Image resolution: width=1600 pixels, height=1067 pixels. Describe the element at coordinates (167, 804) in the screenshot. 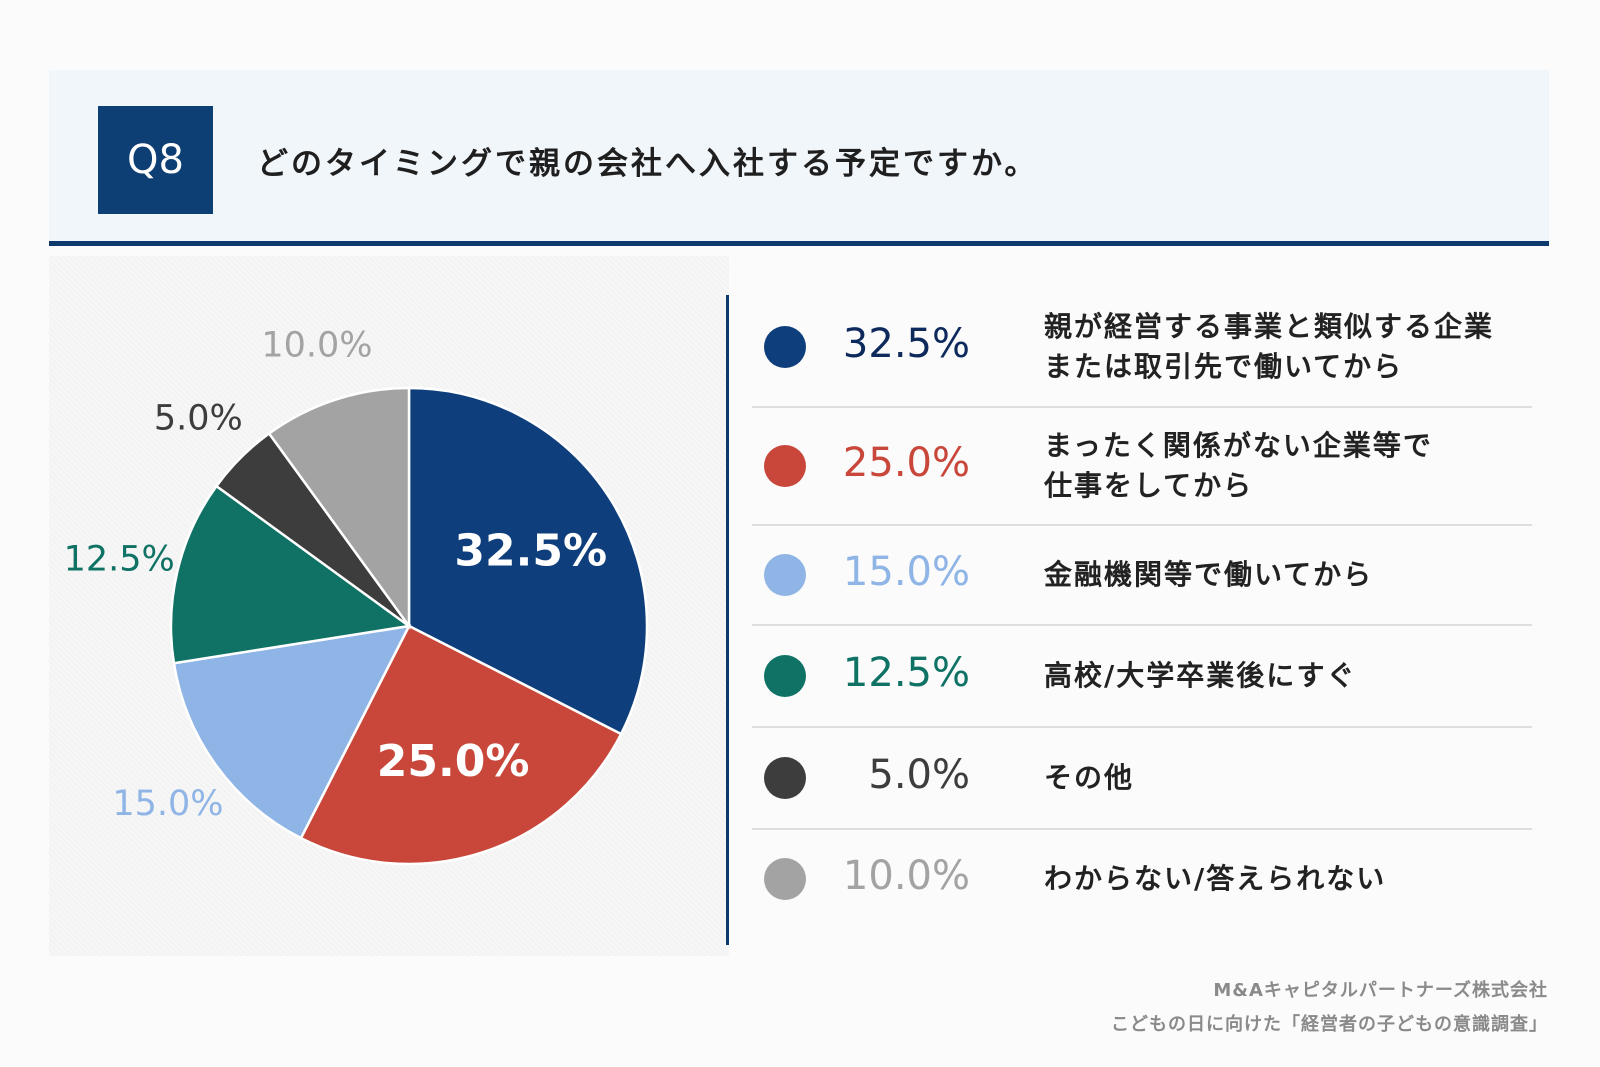

I see `pie-label-3: 15.0%` at that location.